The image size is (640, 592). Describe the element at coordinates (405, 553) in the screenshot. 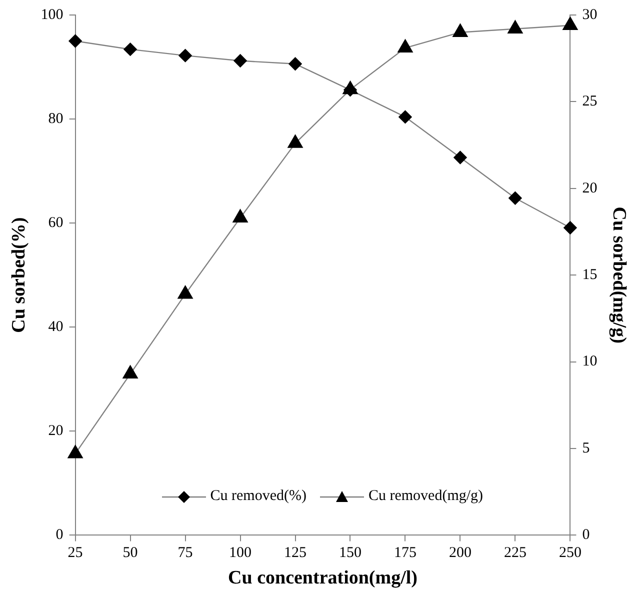

I see `x-tick-label: 175` at that location.